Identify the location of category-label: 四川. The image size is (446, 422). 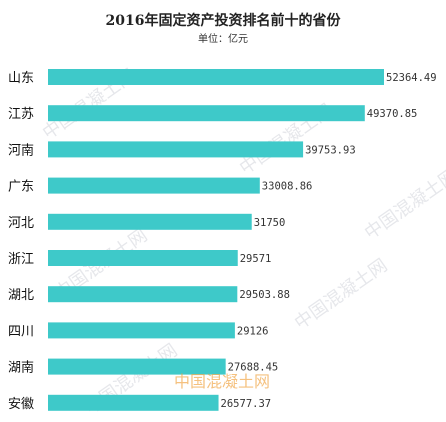
(21, 331).